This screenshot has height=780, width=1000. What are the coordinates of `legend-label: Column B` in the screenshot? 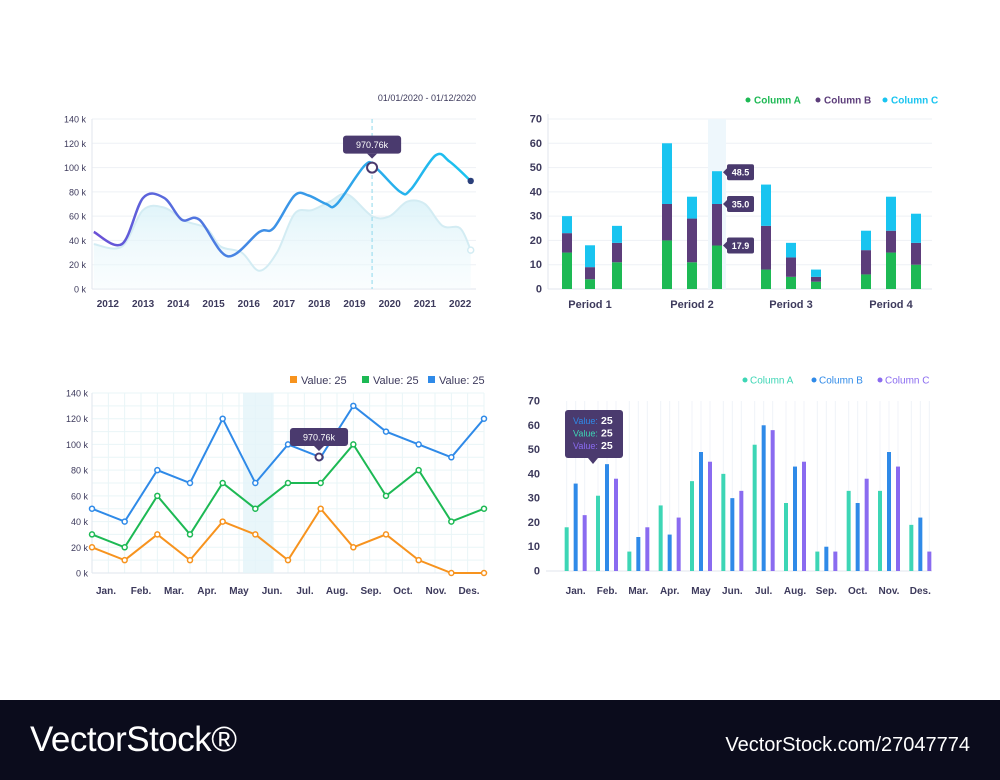 It's located at (847, 101).